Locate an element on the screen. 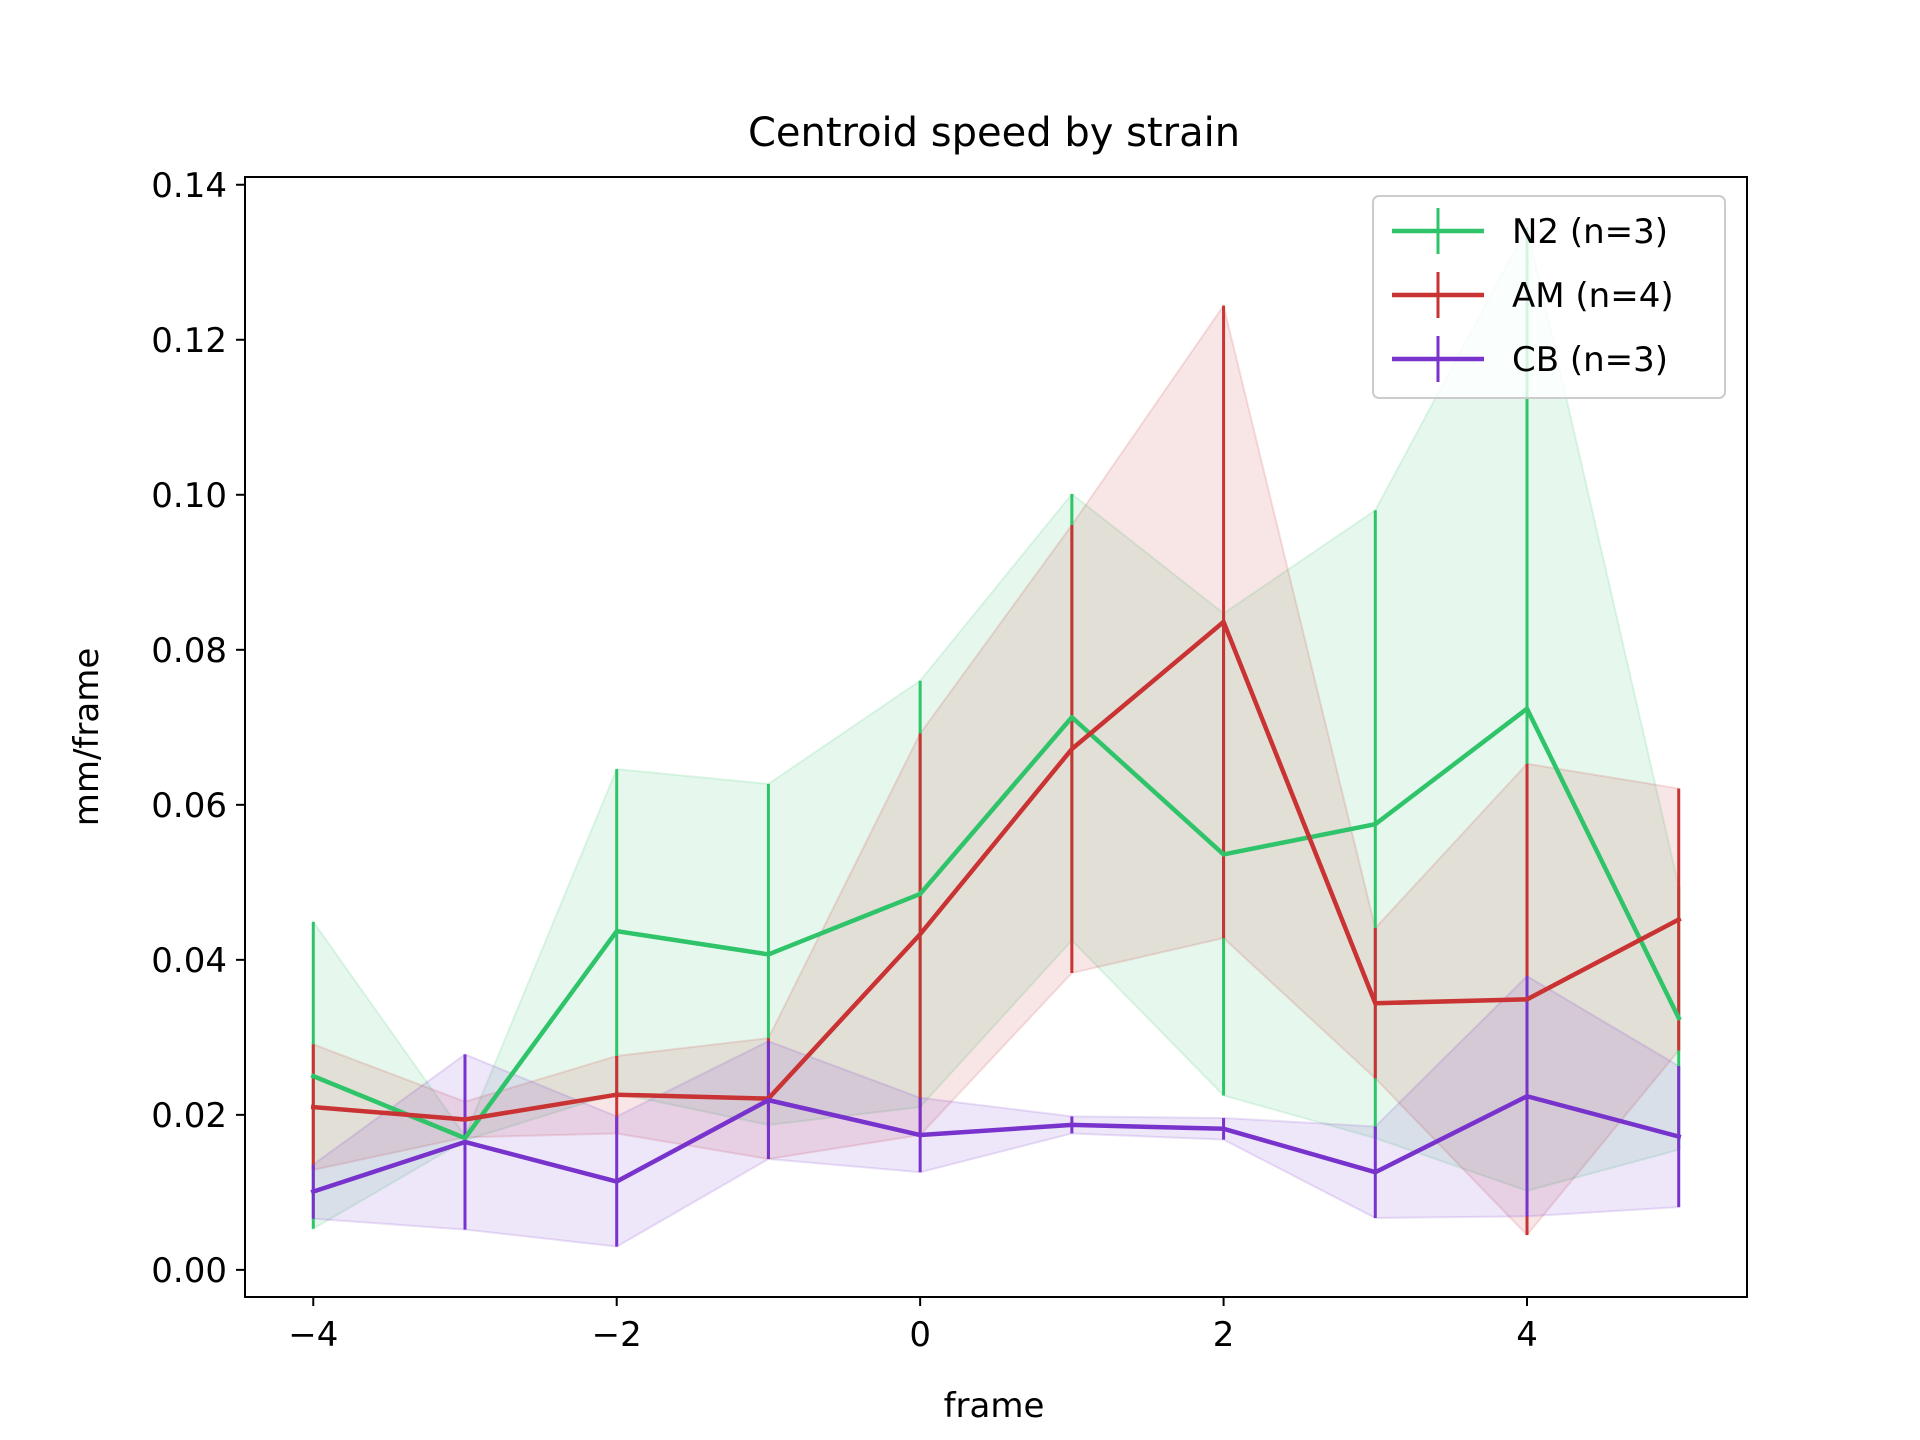  legend-label-am: AM (n=4) is located at coordinates (1593, 296).